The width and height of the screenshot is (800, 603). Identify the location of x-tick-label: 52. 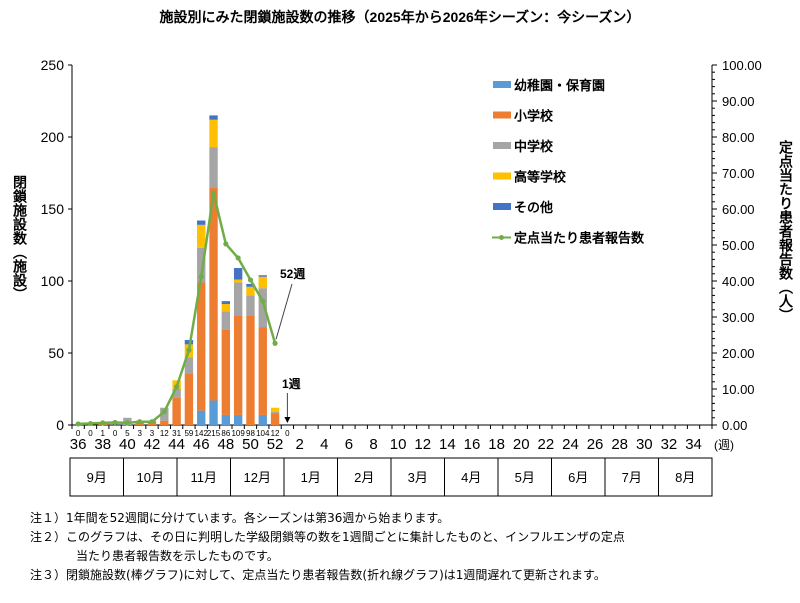
(275, 444).